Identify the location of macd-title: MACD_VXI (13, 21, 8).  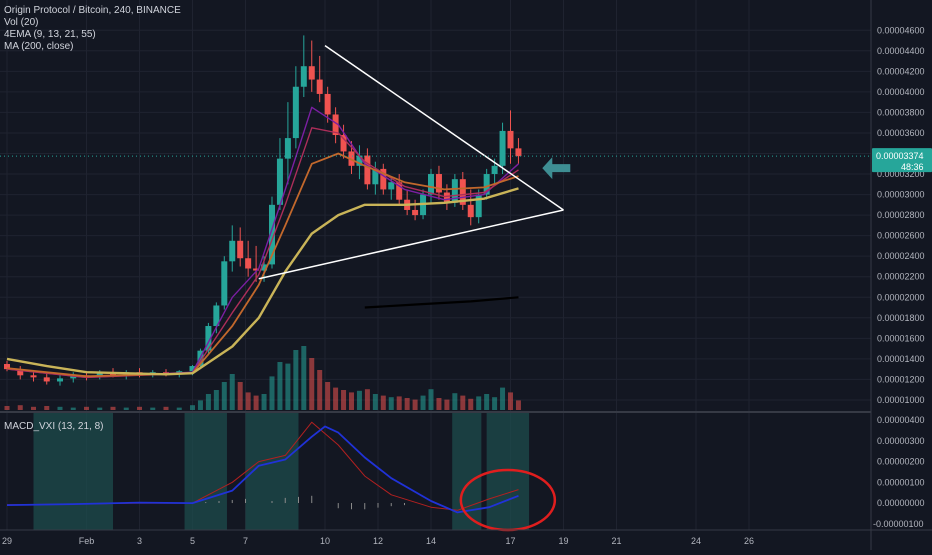
(54, 426).